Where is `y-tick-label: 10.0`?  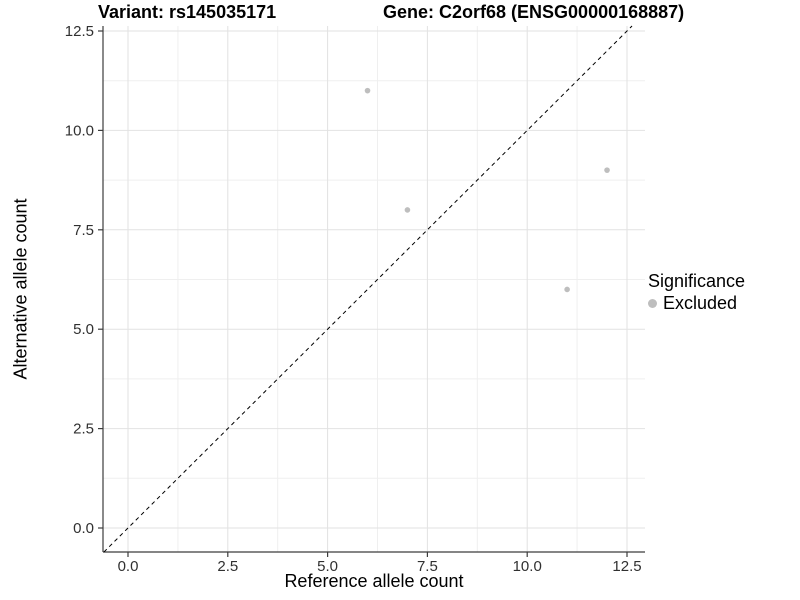 y-tick-label: 10.0 is located at coordinates (79, 130).